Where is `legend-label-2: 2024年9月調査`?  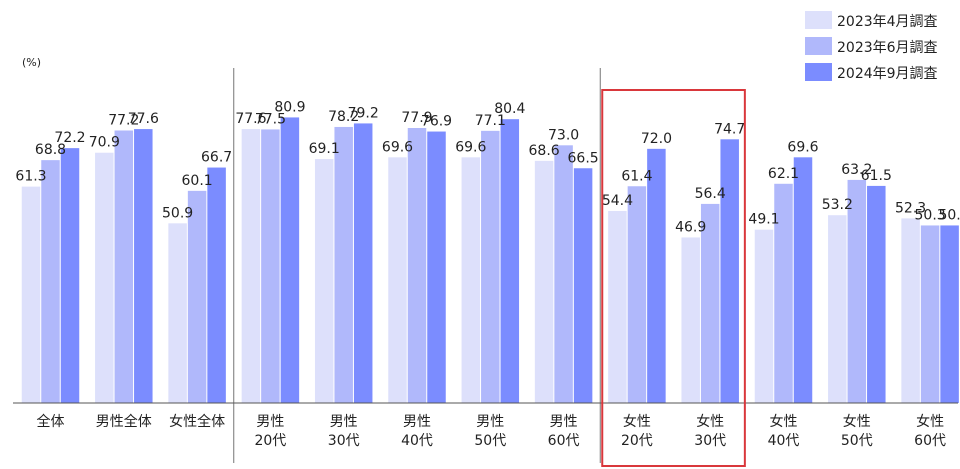 legend-label-2: 2024年9月調査 is located at coordinates (887, 74).